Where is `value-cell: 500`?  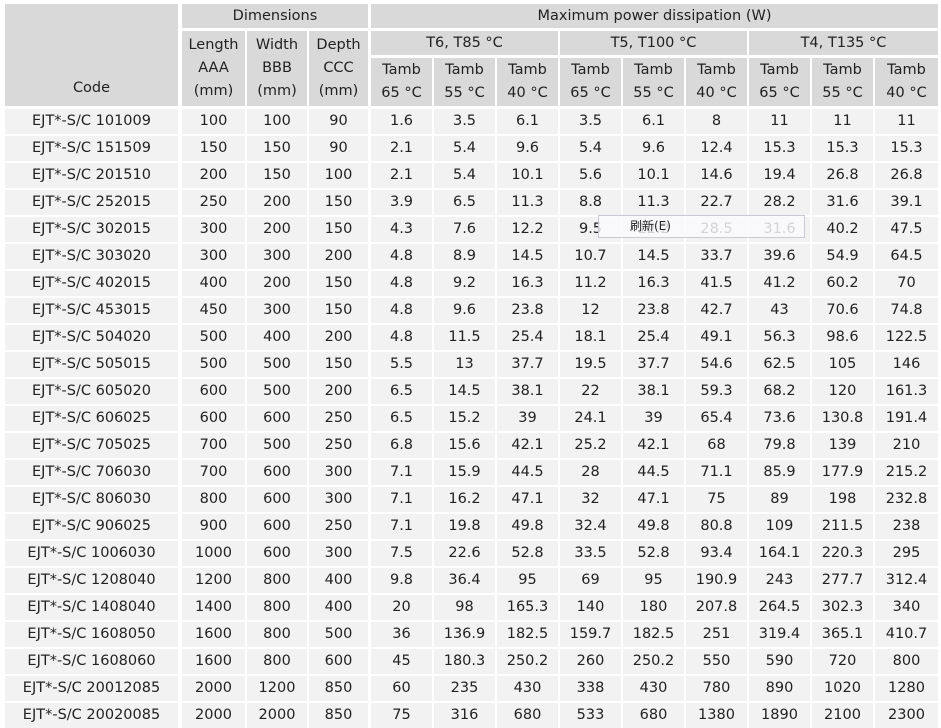 value-cell: 500 is located at coordinates (277, 391).